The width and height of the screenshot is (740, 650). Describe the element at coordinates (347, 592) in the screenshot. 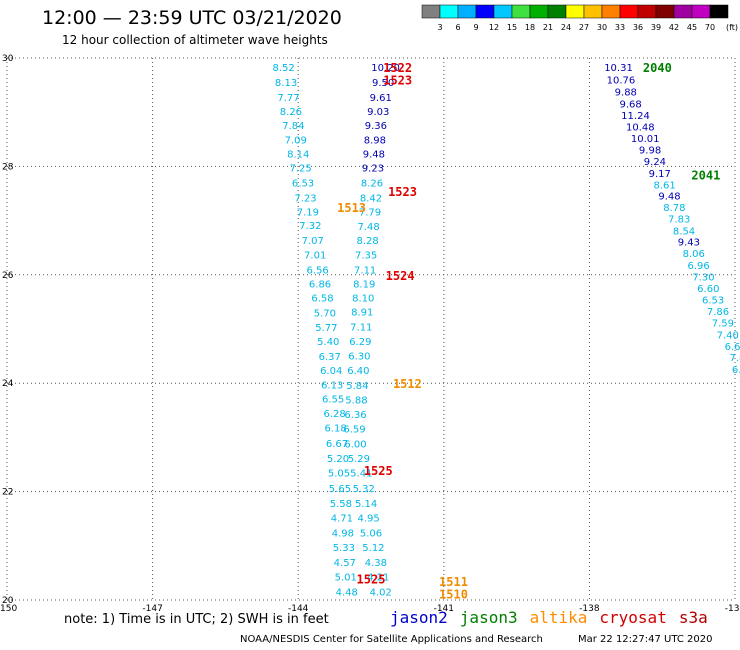

I see `wave-height-point: 4.48` at that location.